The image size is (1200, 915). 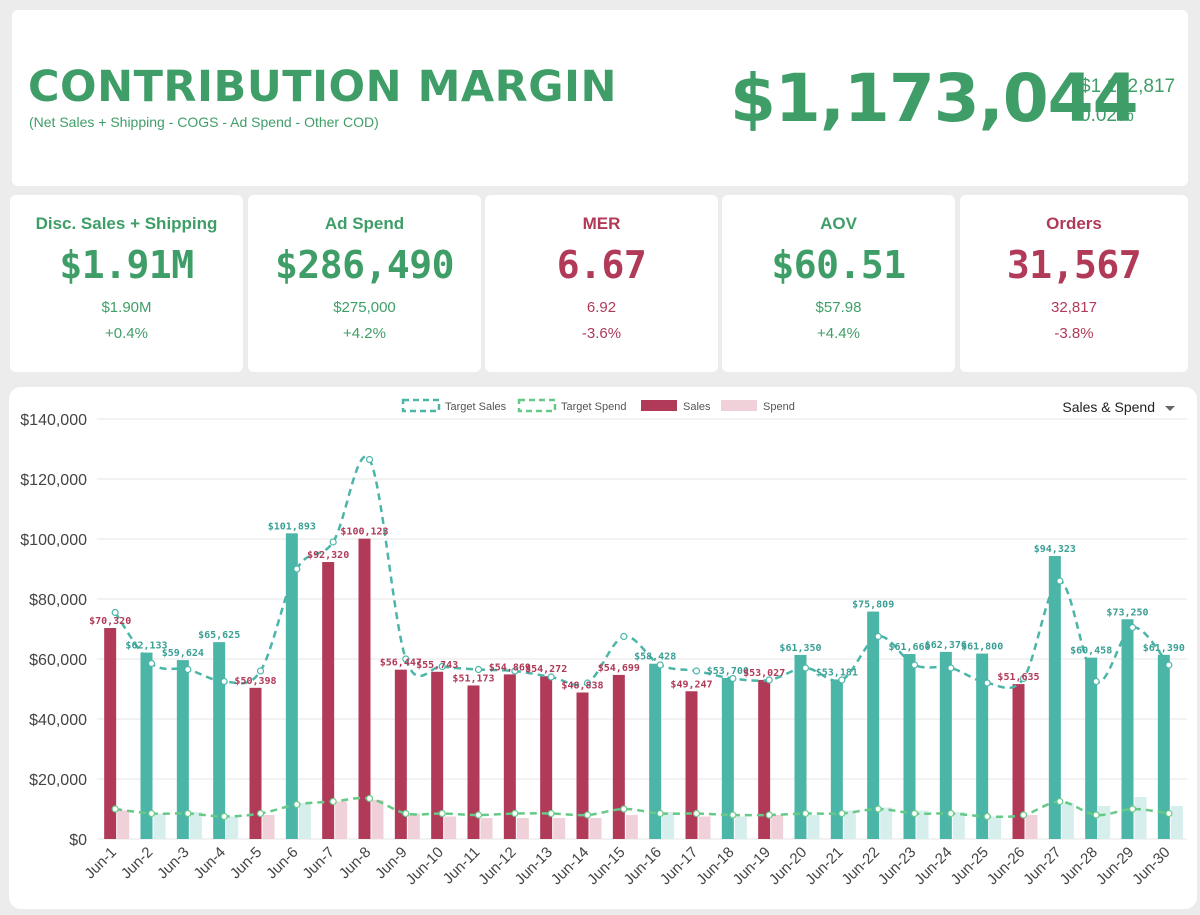 I want to click on sales-data-label: $73,250, so click(x=1127, y=612).